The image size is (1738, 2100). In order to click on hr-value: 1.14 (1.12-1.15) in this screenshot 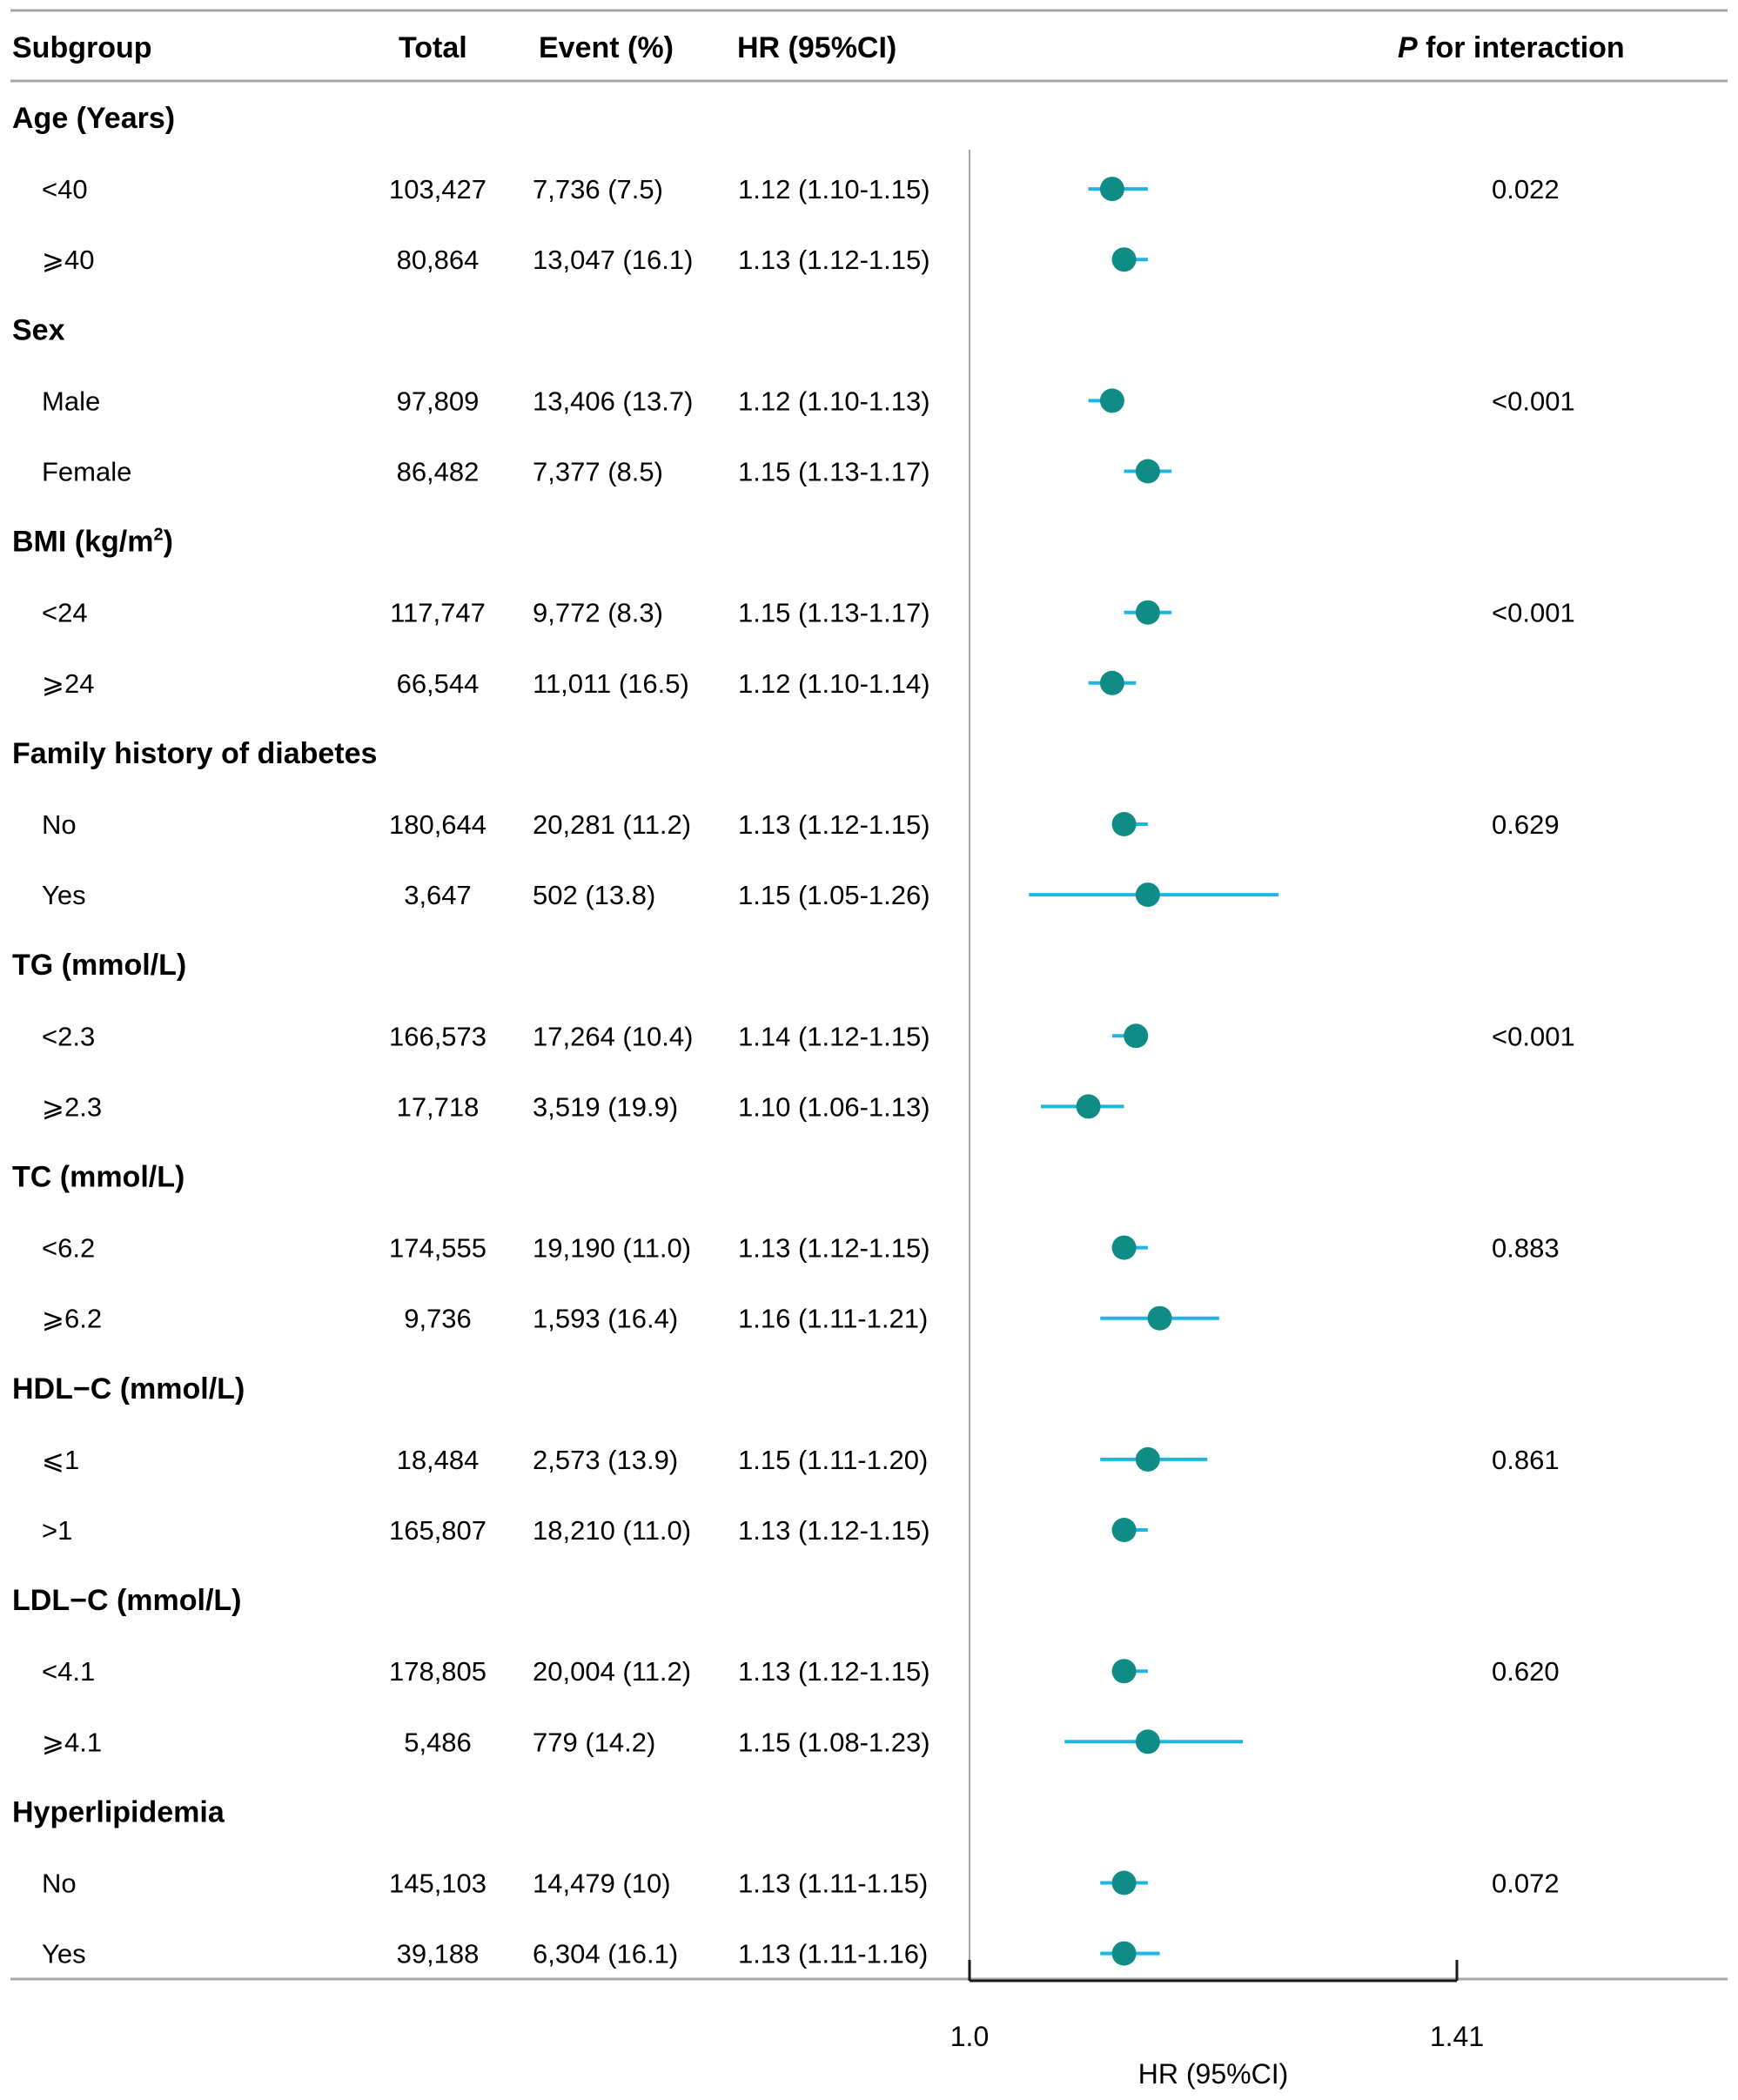, I will do `click(834, 1036)`.